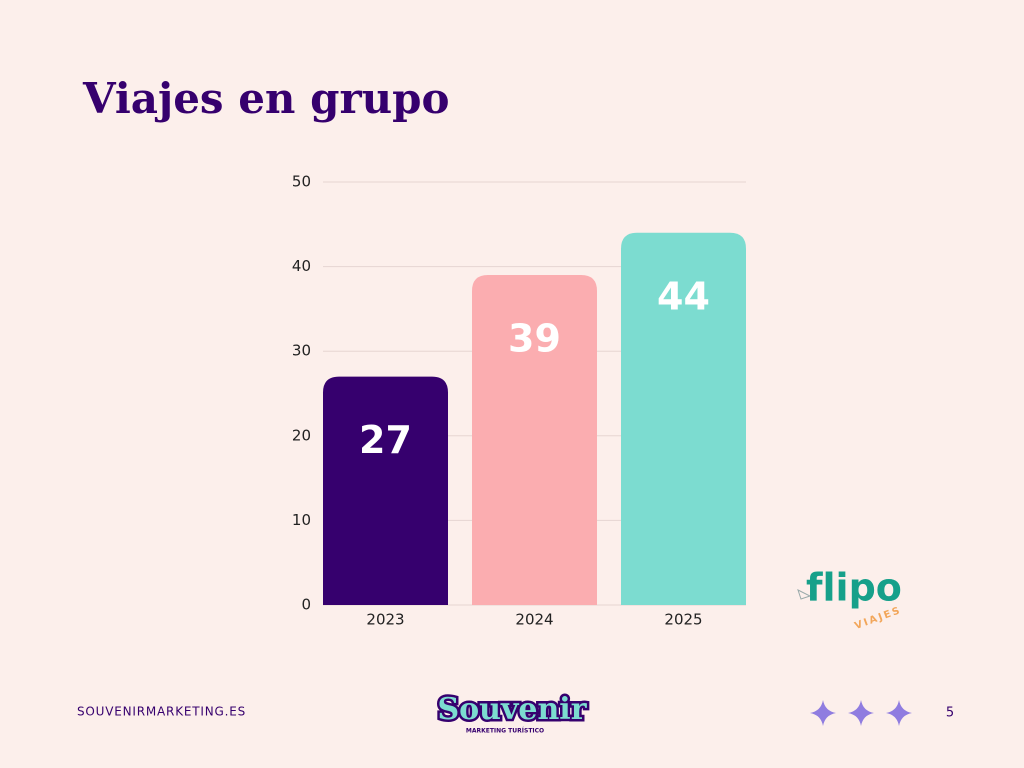 The width and height of the screenshot is (1024, 768). I want to click on x-tick-label: 2025, so click(683, 620).